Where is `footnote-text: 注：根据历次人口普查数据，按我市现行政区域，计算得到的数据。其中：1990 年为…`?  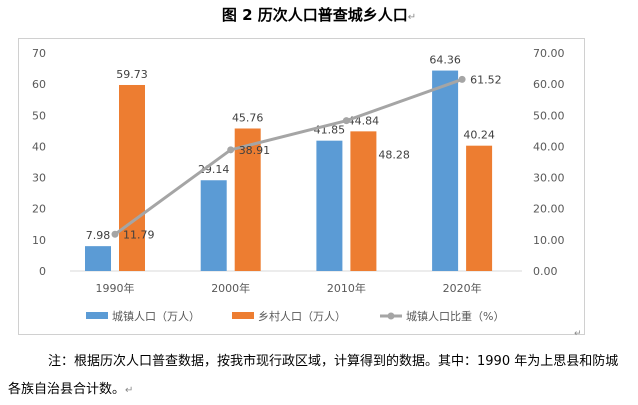 footnote-text: 注：根据历次人口普查数据，按我市现行政区域，计算得到的数据。其中：1990 年为… is located at coordinates (313, 375).